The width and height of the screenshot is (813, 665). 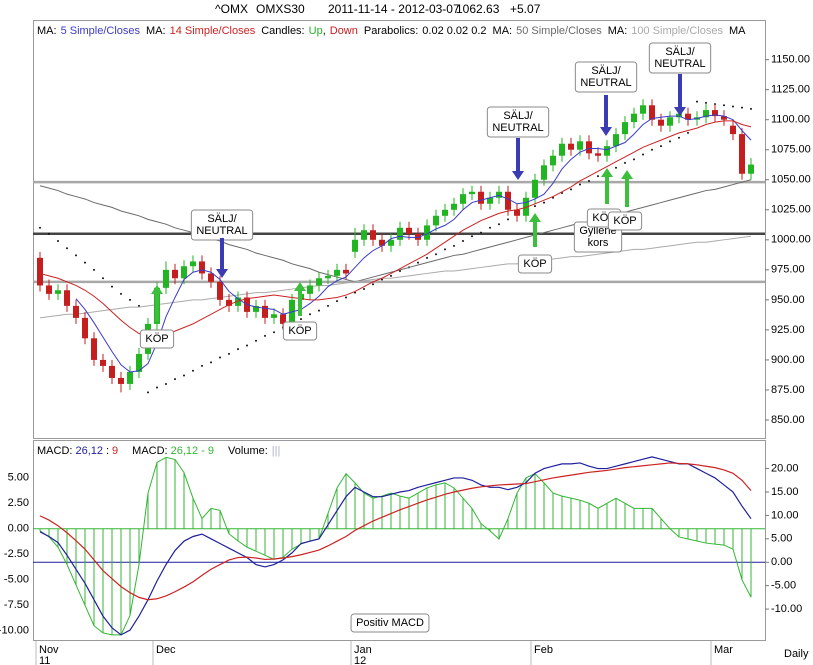 What do you see at coordinates (166, 650) in the screenshot?
I see `x-tick-label: Dec` at bounding box center [166, 650].